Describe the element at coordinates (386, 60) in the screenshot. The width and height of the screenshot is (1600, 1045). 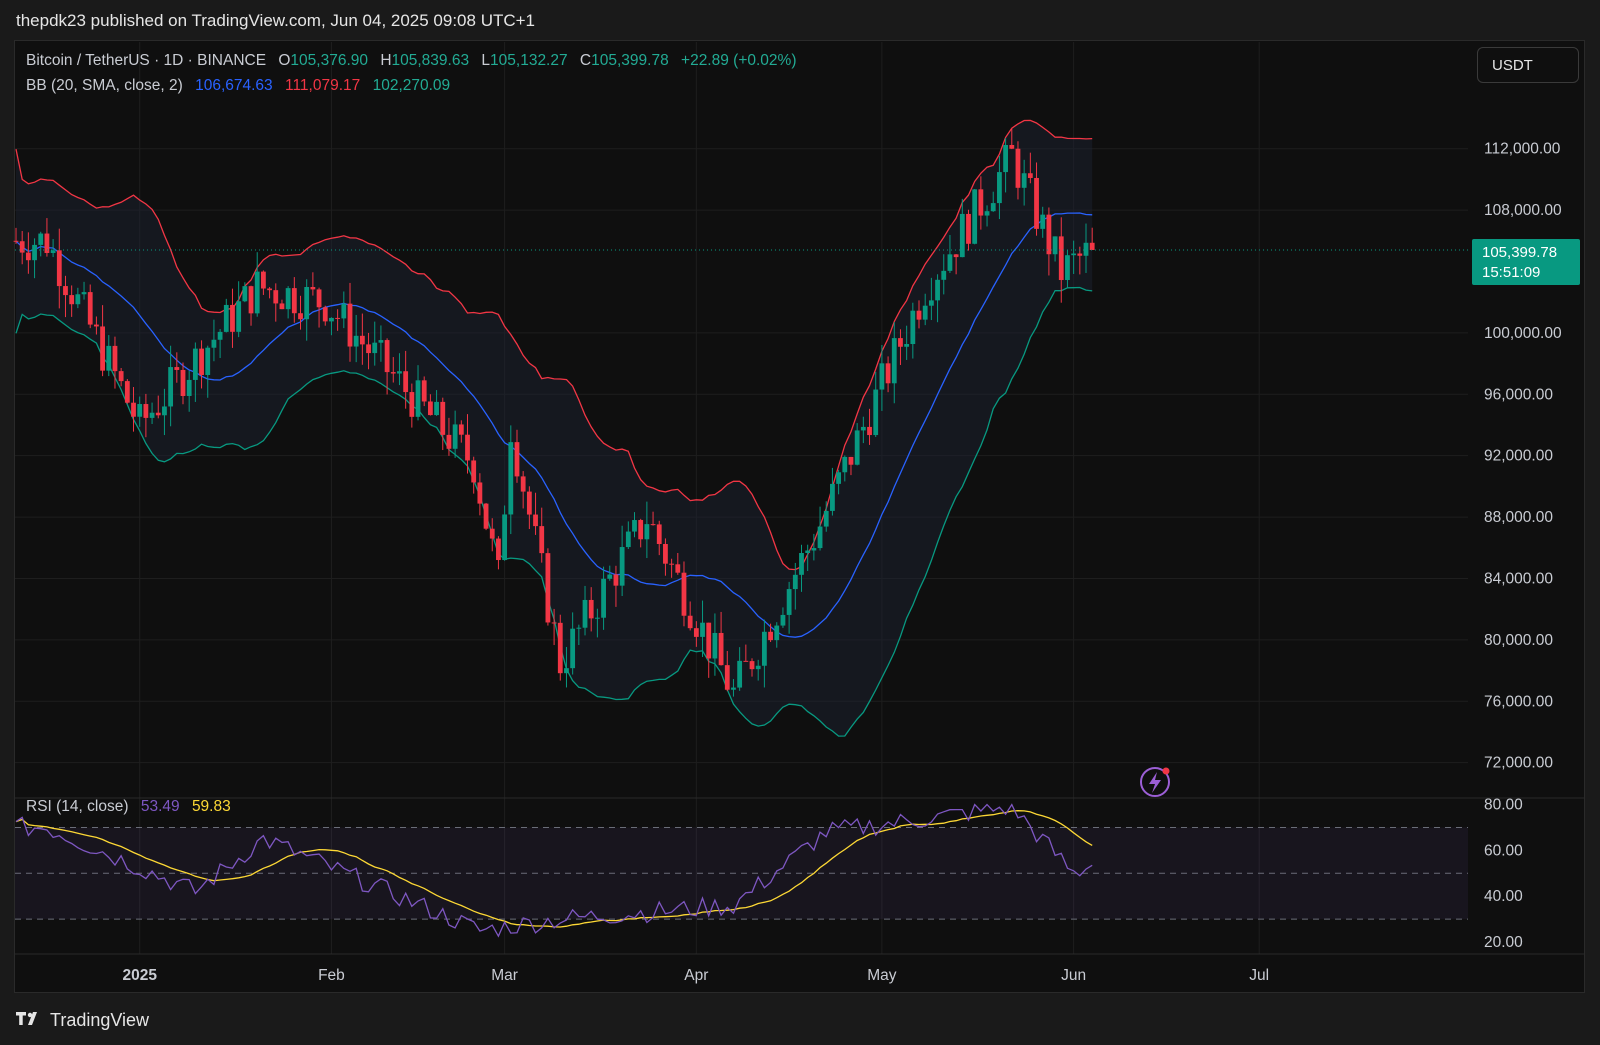
I see `high-label: H` at that location.